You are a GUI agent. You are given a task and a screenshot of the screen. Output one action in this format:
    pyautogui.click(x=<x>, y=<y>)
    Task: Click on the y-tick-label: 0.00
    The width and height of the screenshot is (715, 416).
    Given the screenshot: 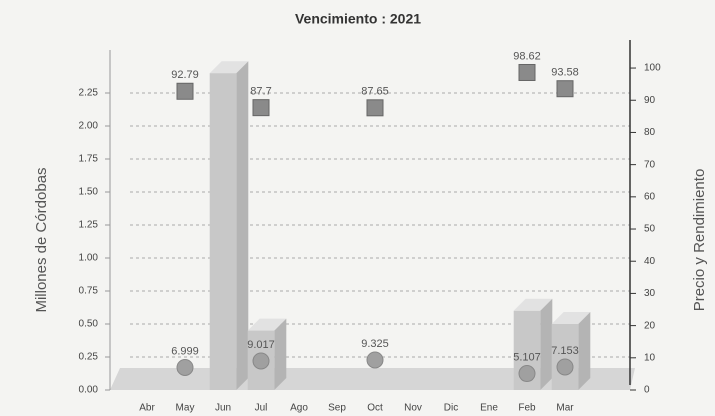 What is the action you would take?
    pyautogui.click(x=89, y=390)
    